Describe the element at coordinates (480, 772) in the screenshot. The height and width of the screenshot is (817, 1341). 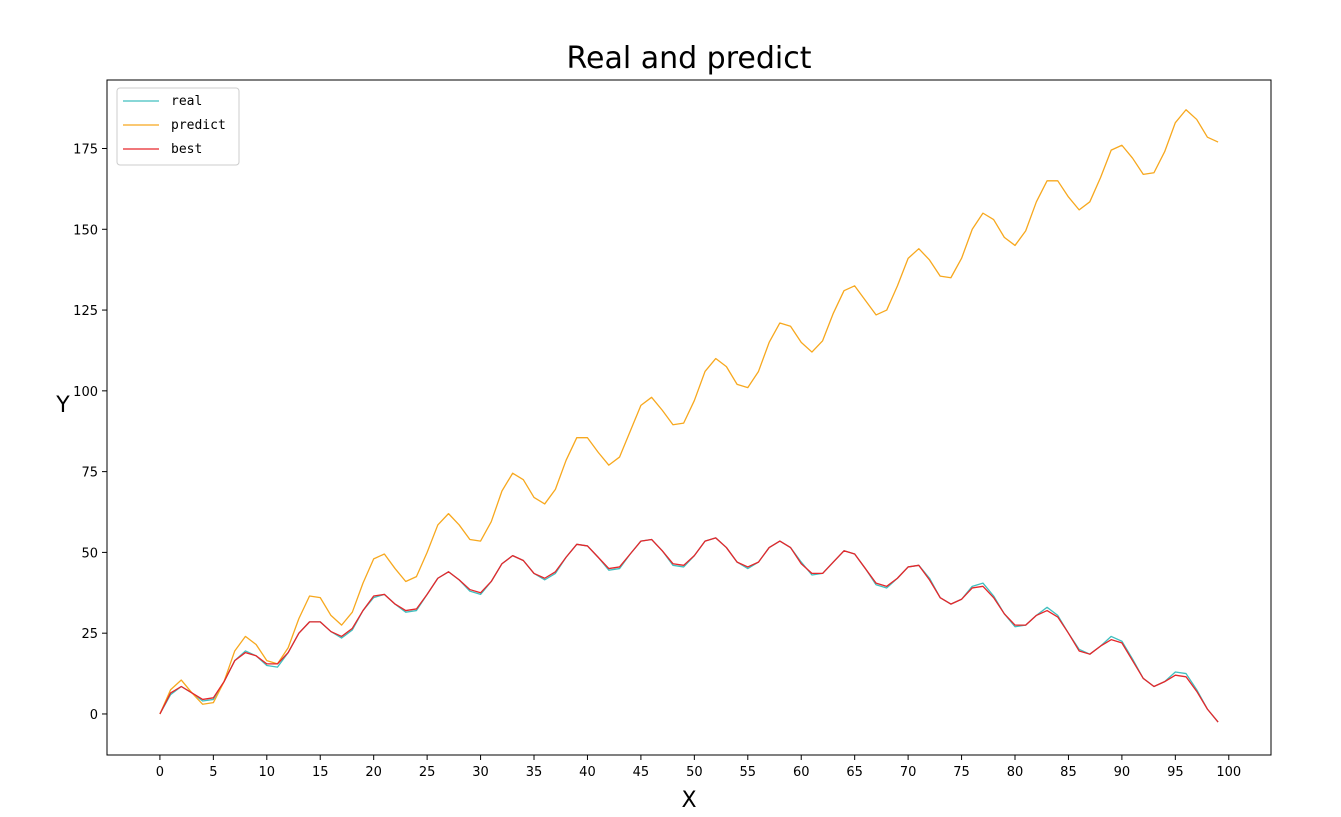
I see `x-tick-label: 30` at that location.